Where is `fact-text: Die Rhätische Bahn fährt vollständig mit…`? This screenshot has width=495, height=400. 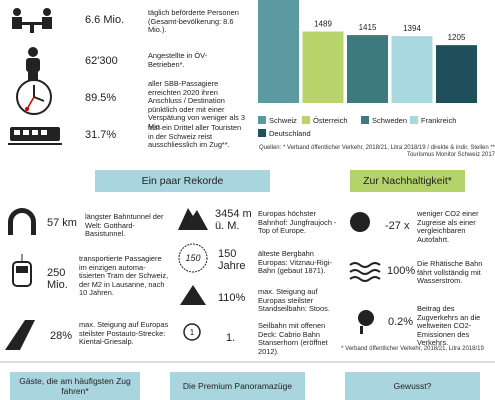 fact-text: Die Rhätische Bahn fährt vollständig mit… is located at coordinates (450, 272).